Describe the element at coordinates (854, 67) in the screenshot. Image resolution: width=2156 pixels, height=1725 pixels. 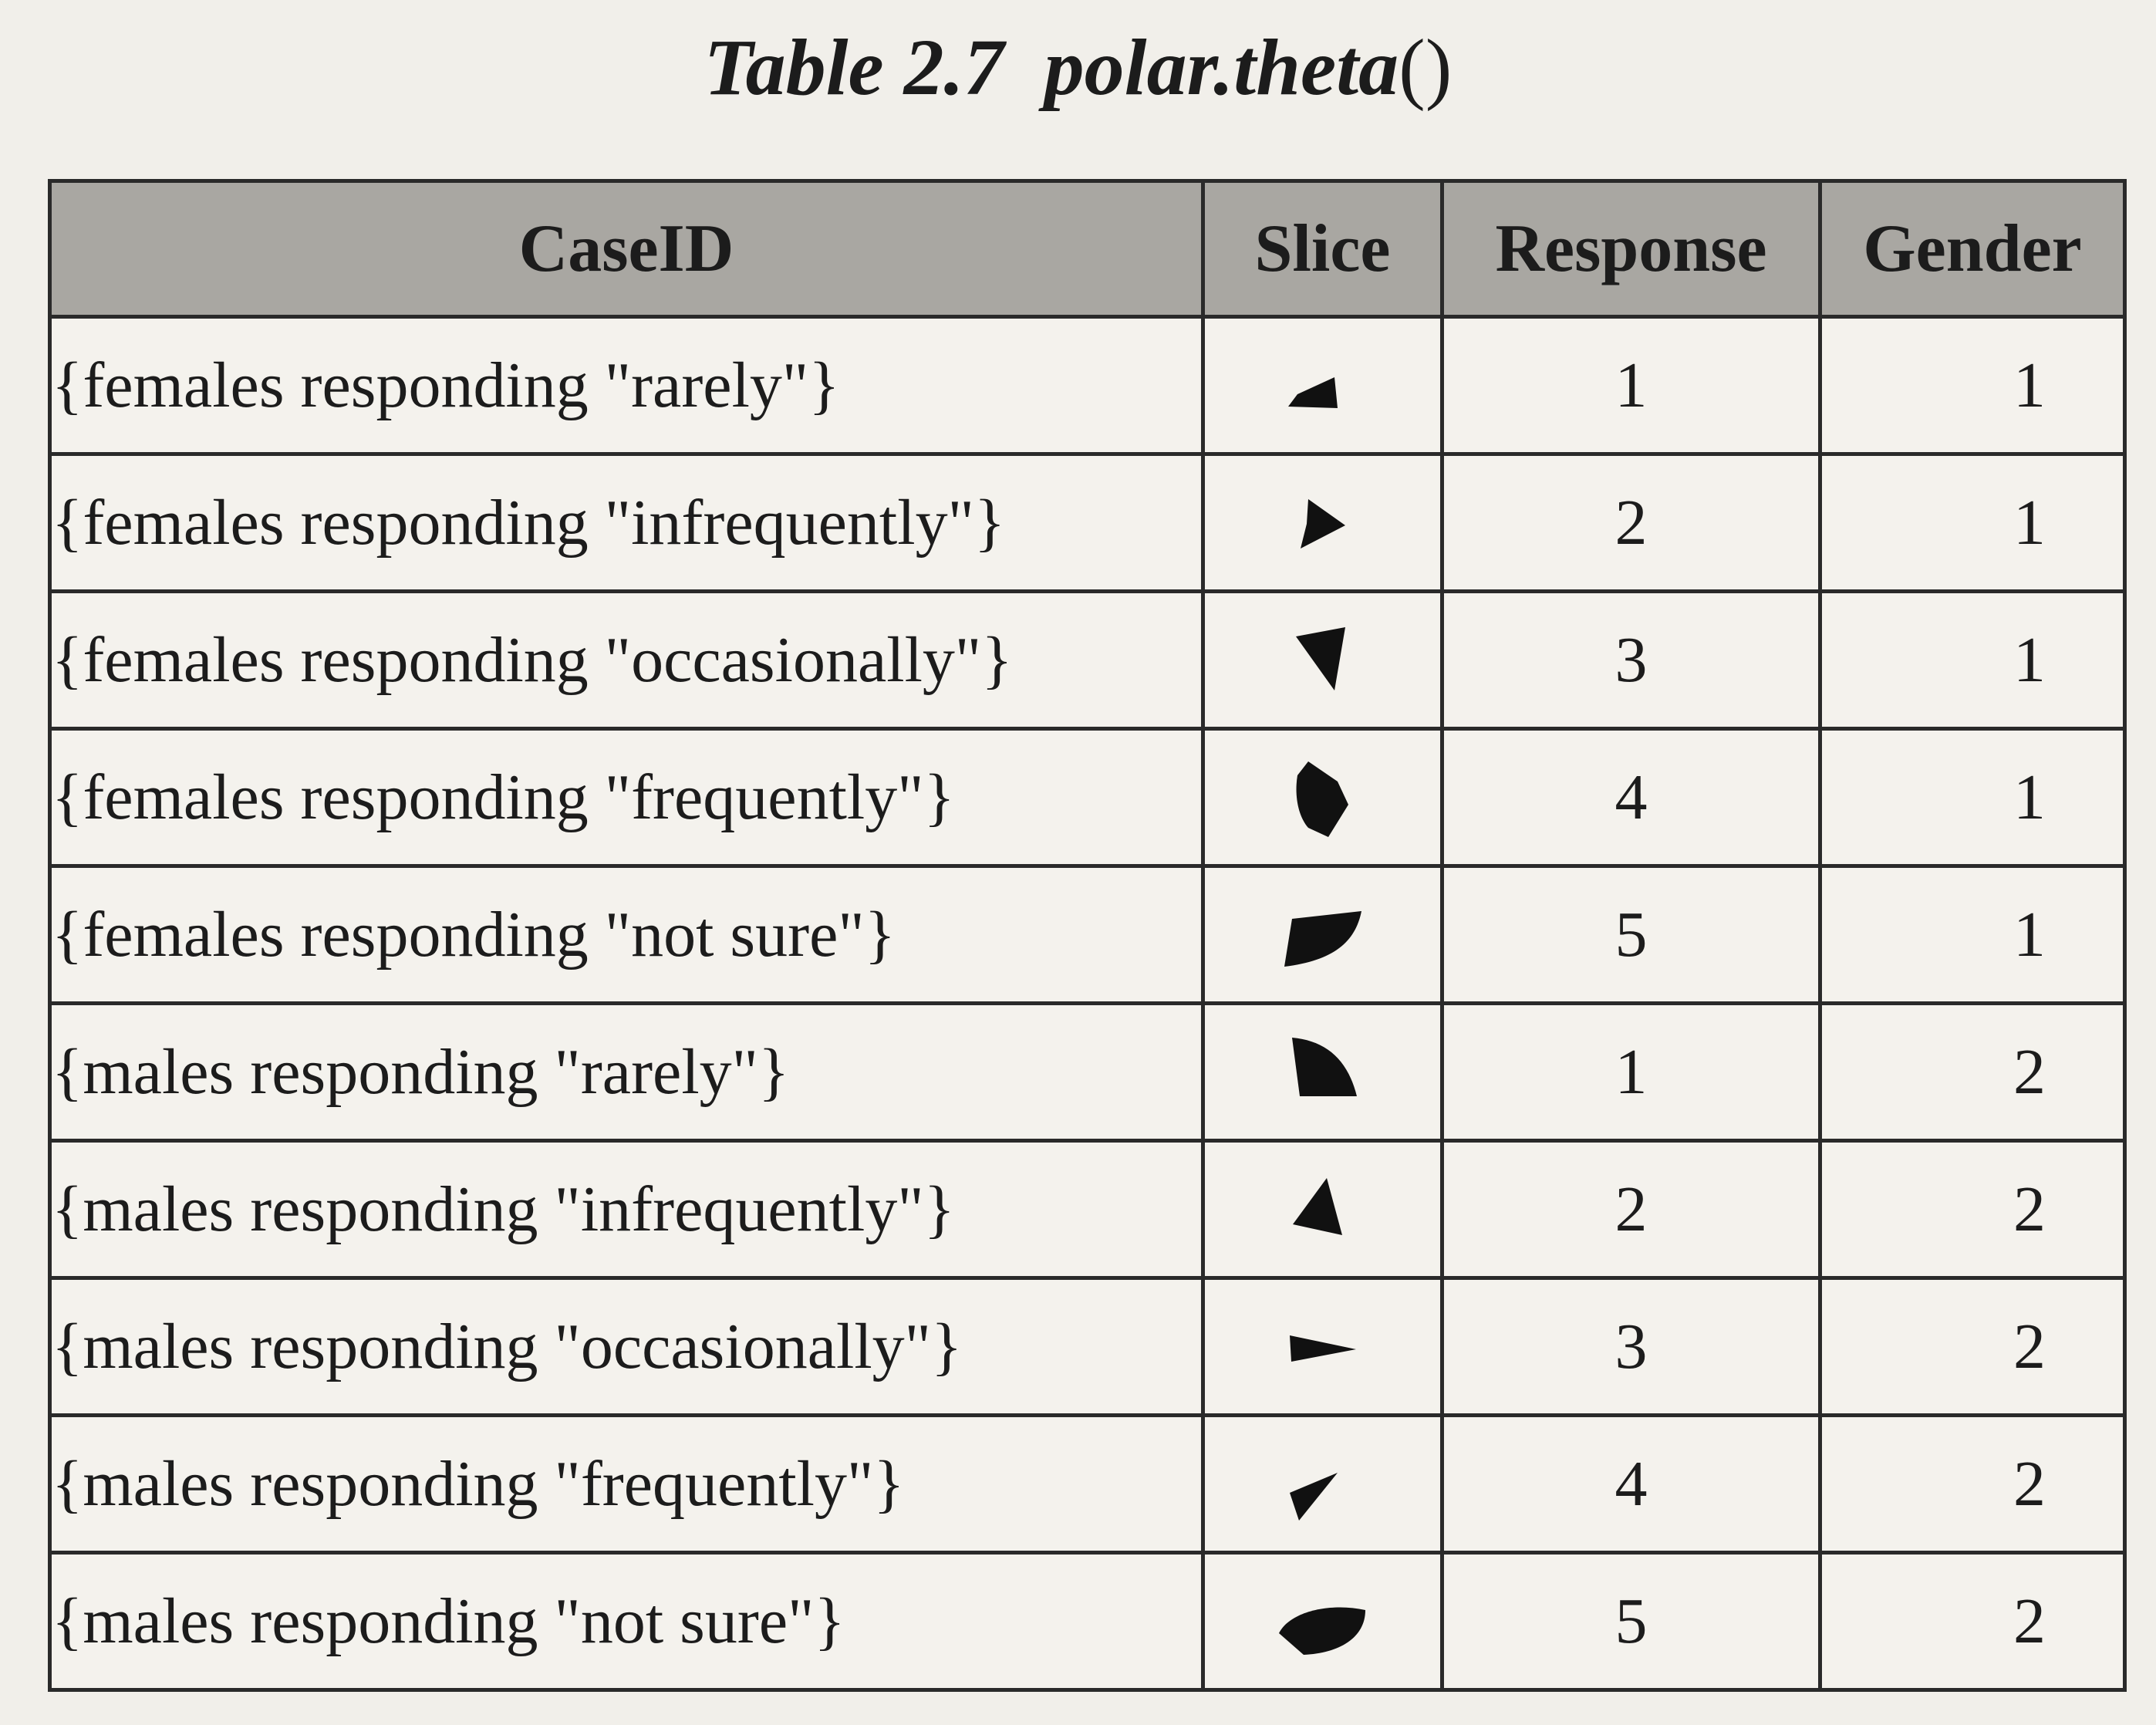
I see `caption-label: Table 2.7` at that location.